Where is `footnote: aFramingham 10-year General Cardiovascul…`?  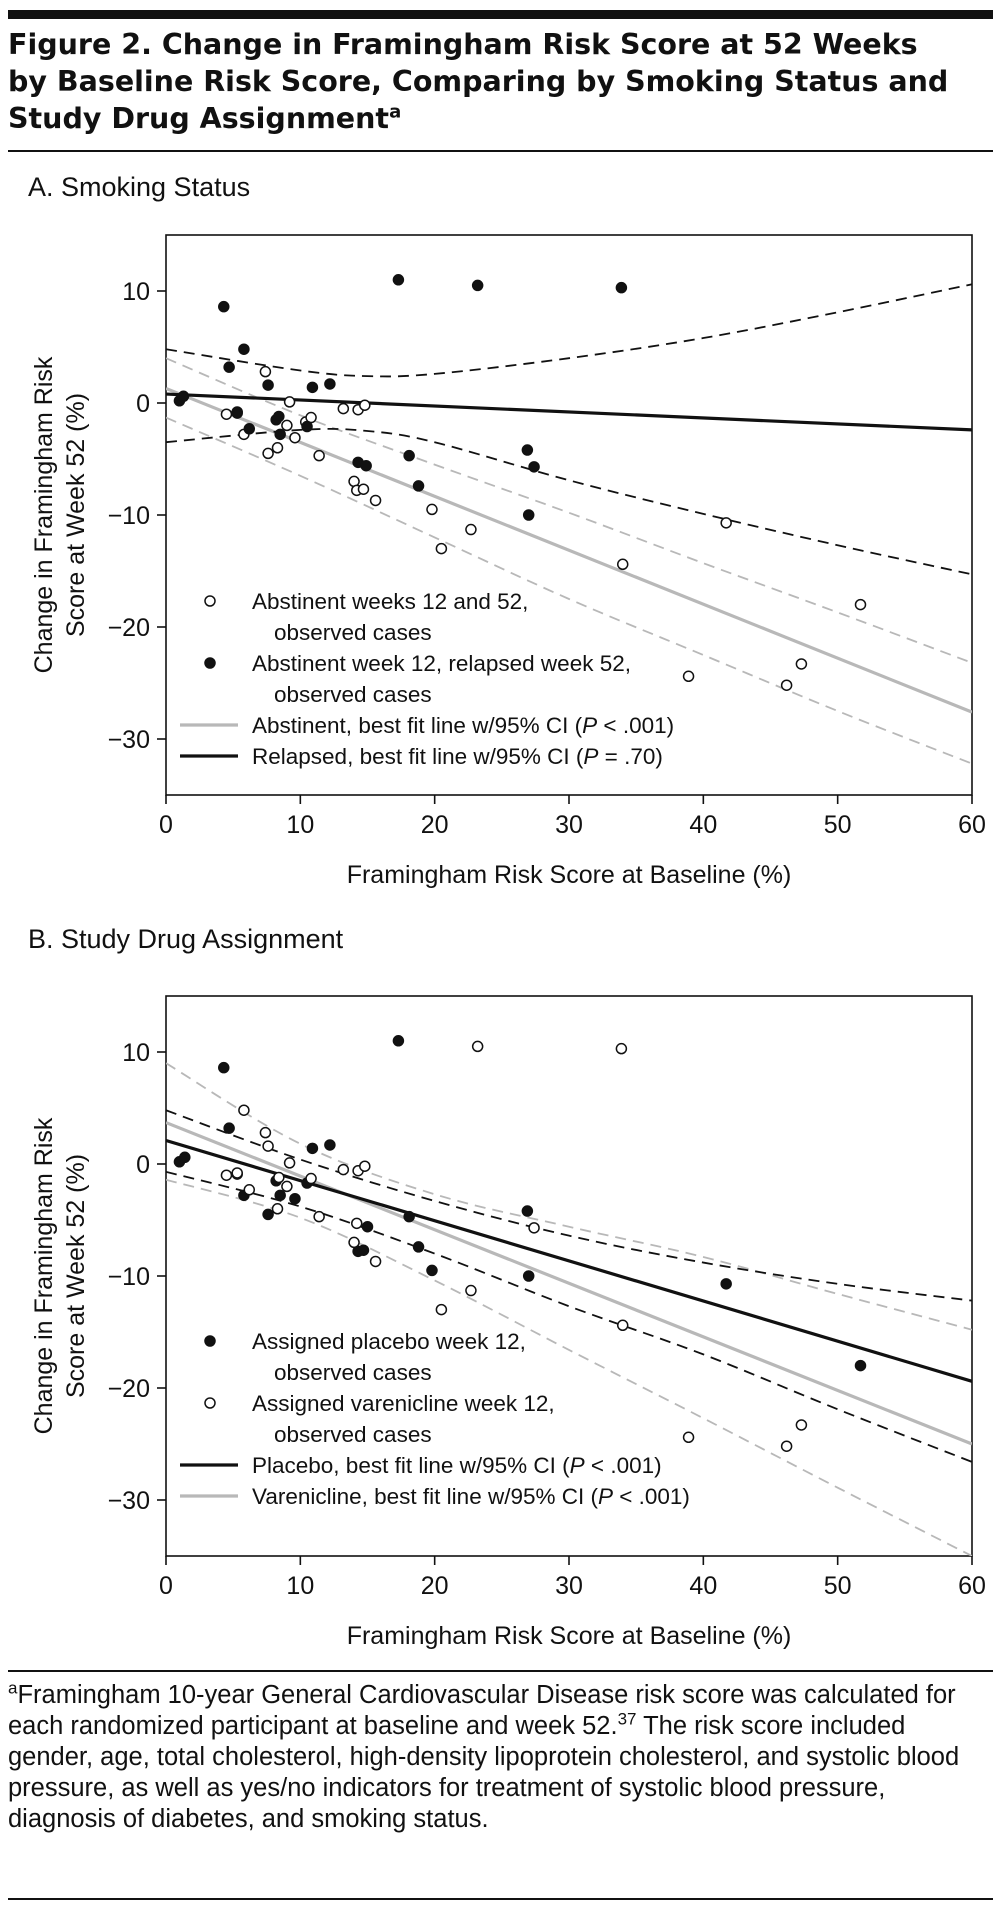
footnote: aFramingham 10-year General Cardiovascul… is located at coordinates (500, 1757).